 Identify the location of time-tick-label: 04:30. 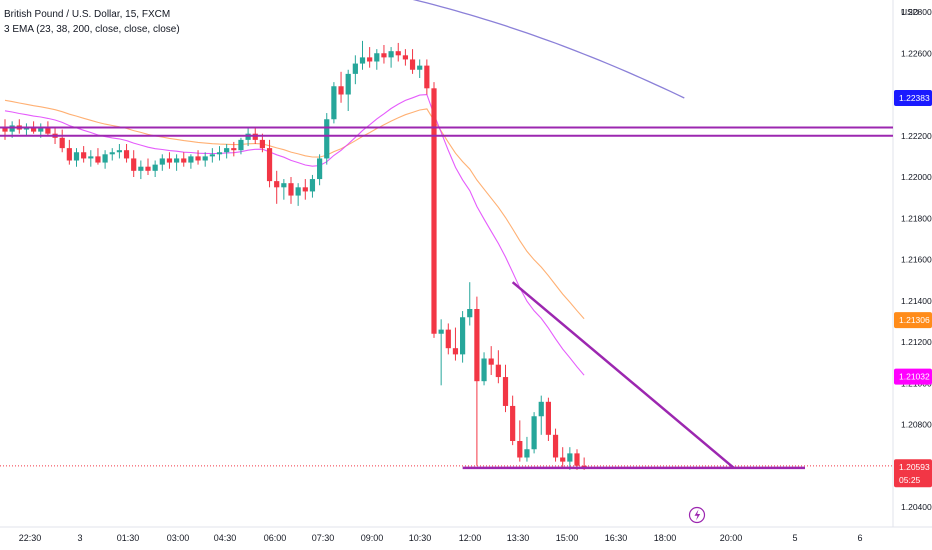
(225, 538).